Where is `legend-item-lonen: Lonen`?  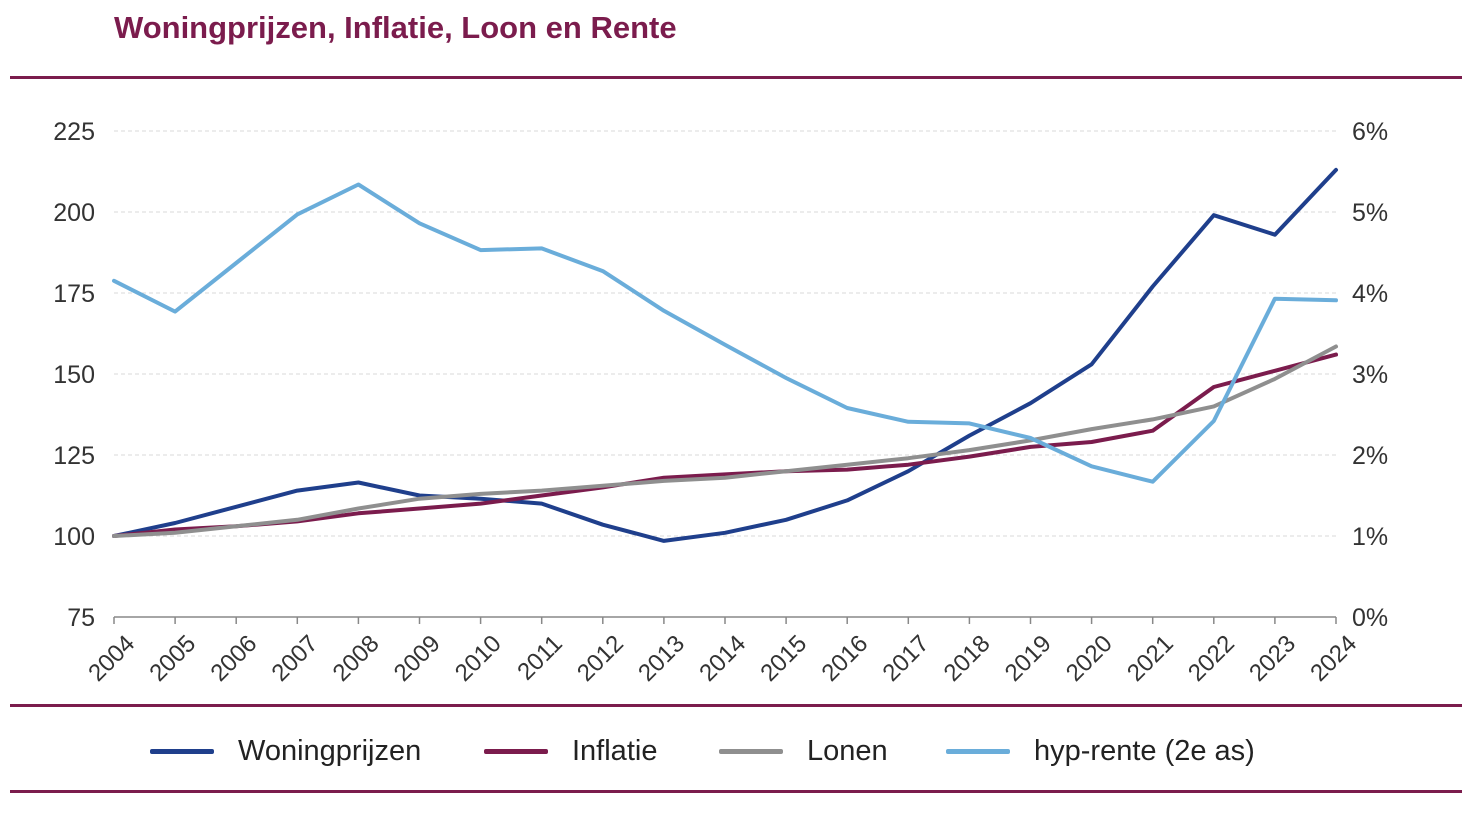
legend-item-lonen: Lonen is located at coordinates (803, 751).